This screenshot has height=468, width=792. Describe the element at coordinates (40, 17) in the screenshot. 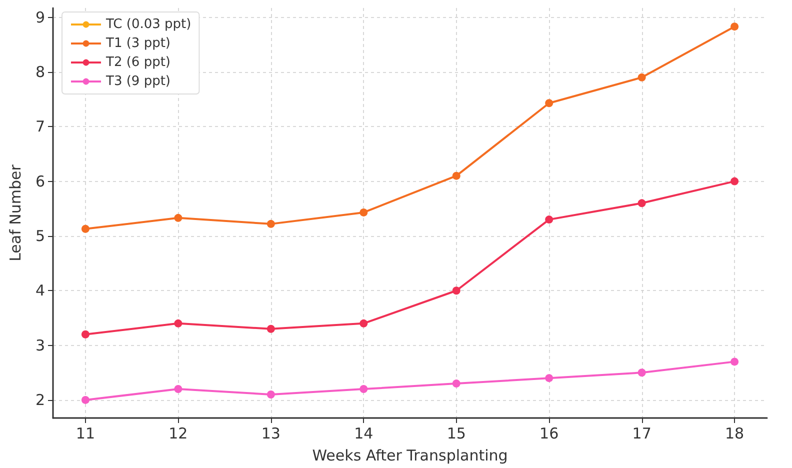

I see `y-tick-label: 9` at that location.